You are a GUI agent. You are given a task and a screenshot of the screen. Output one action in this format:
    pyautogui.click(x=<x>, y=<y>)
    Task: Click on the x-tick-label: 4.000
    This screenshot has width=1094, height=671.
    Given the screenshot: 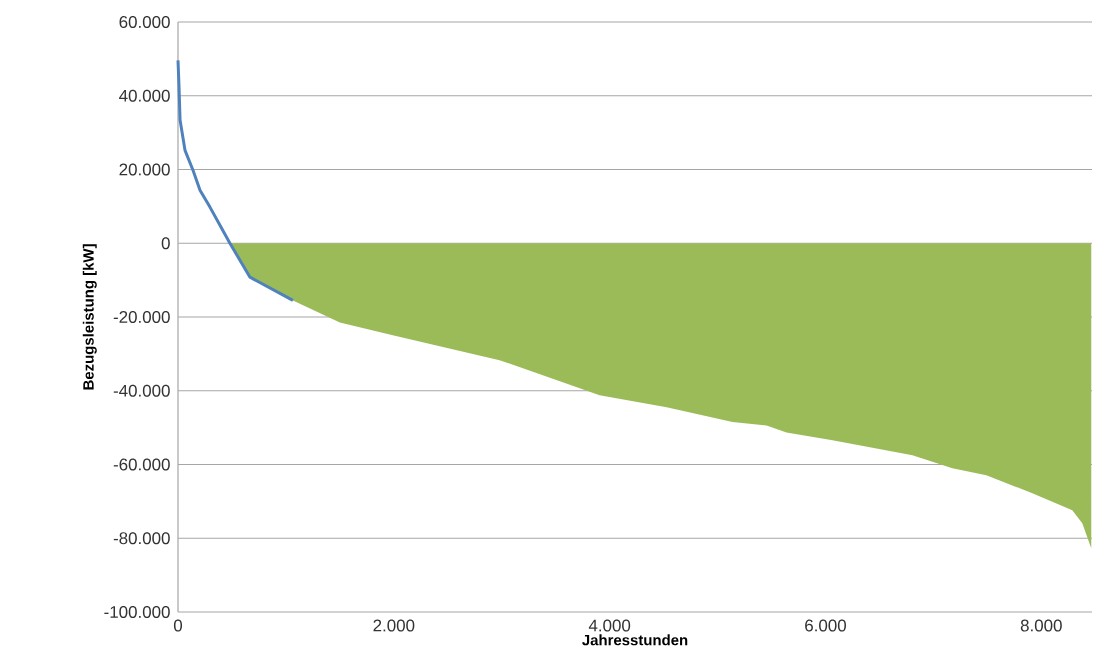 What is the action you would take?
    pyautogui.click(x=609, y=625)
    